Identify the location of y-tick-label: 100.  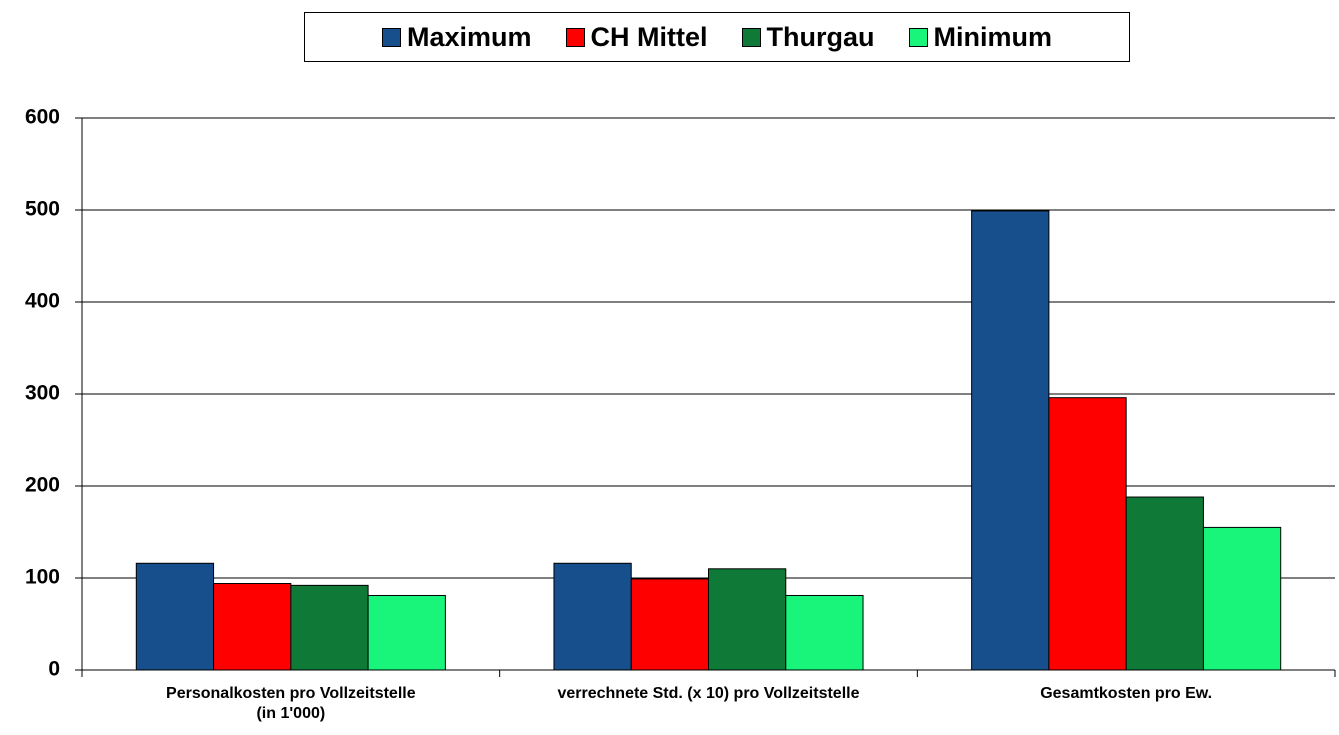
(42, 577).